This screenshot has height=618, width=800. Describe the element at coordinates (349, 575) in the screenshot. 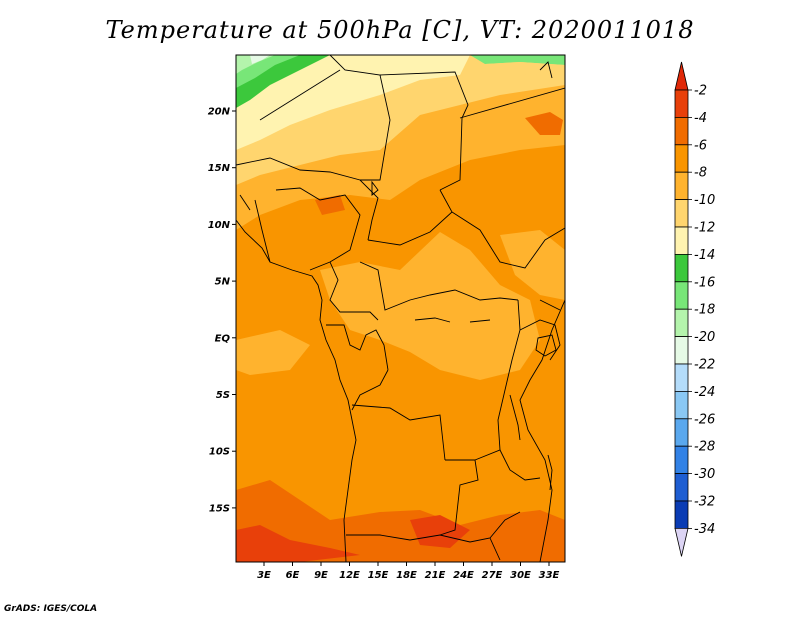

I see `lon-tick-label: 12E` at that location.